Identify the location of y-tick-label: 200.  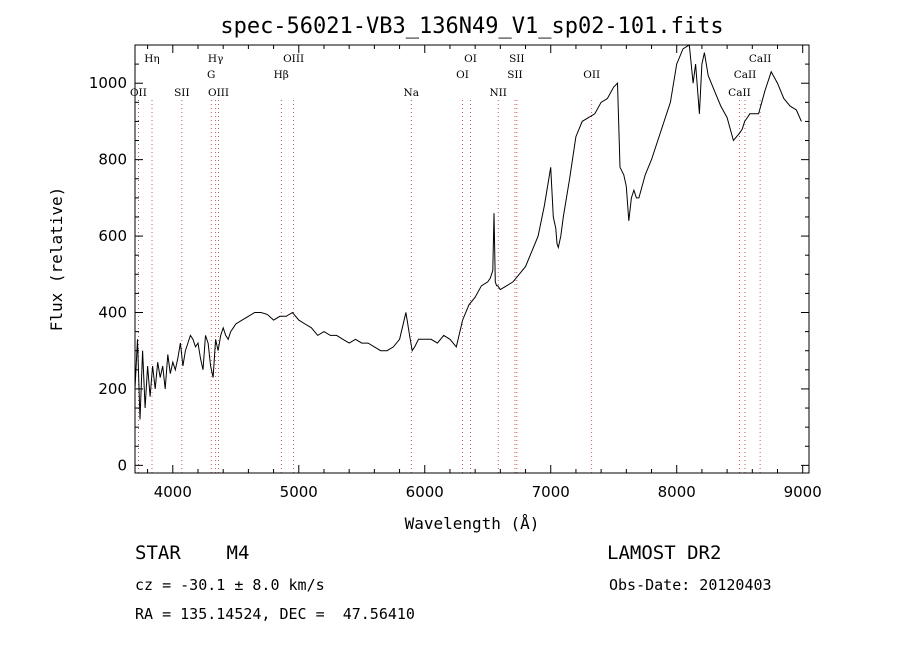
(112, 389).